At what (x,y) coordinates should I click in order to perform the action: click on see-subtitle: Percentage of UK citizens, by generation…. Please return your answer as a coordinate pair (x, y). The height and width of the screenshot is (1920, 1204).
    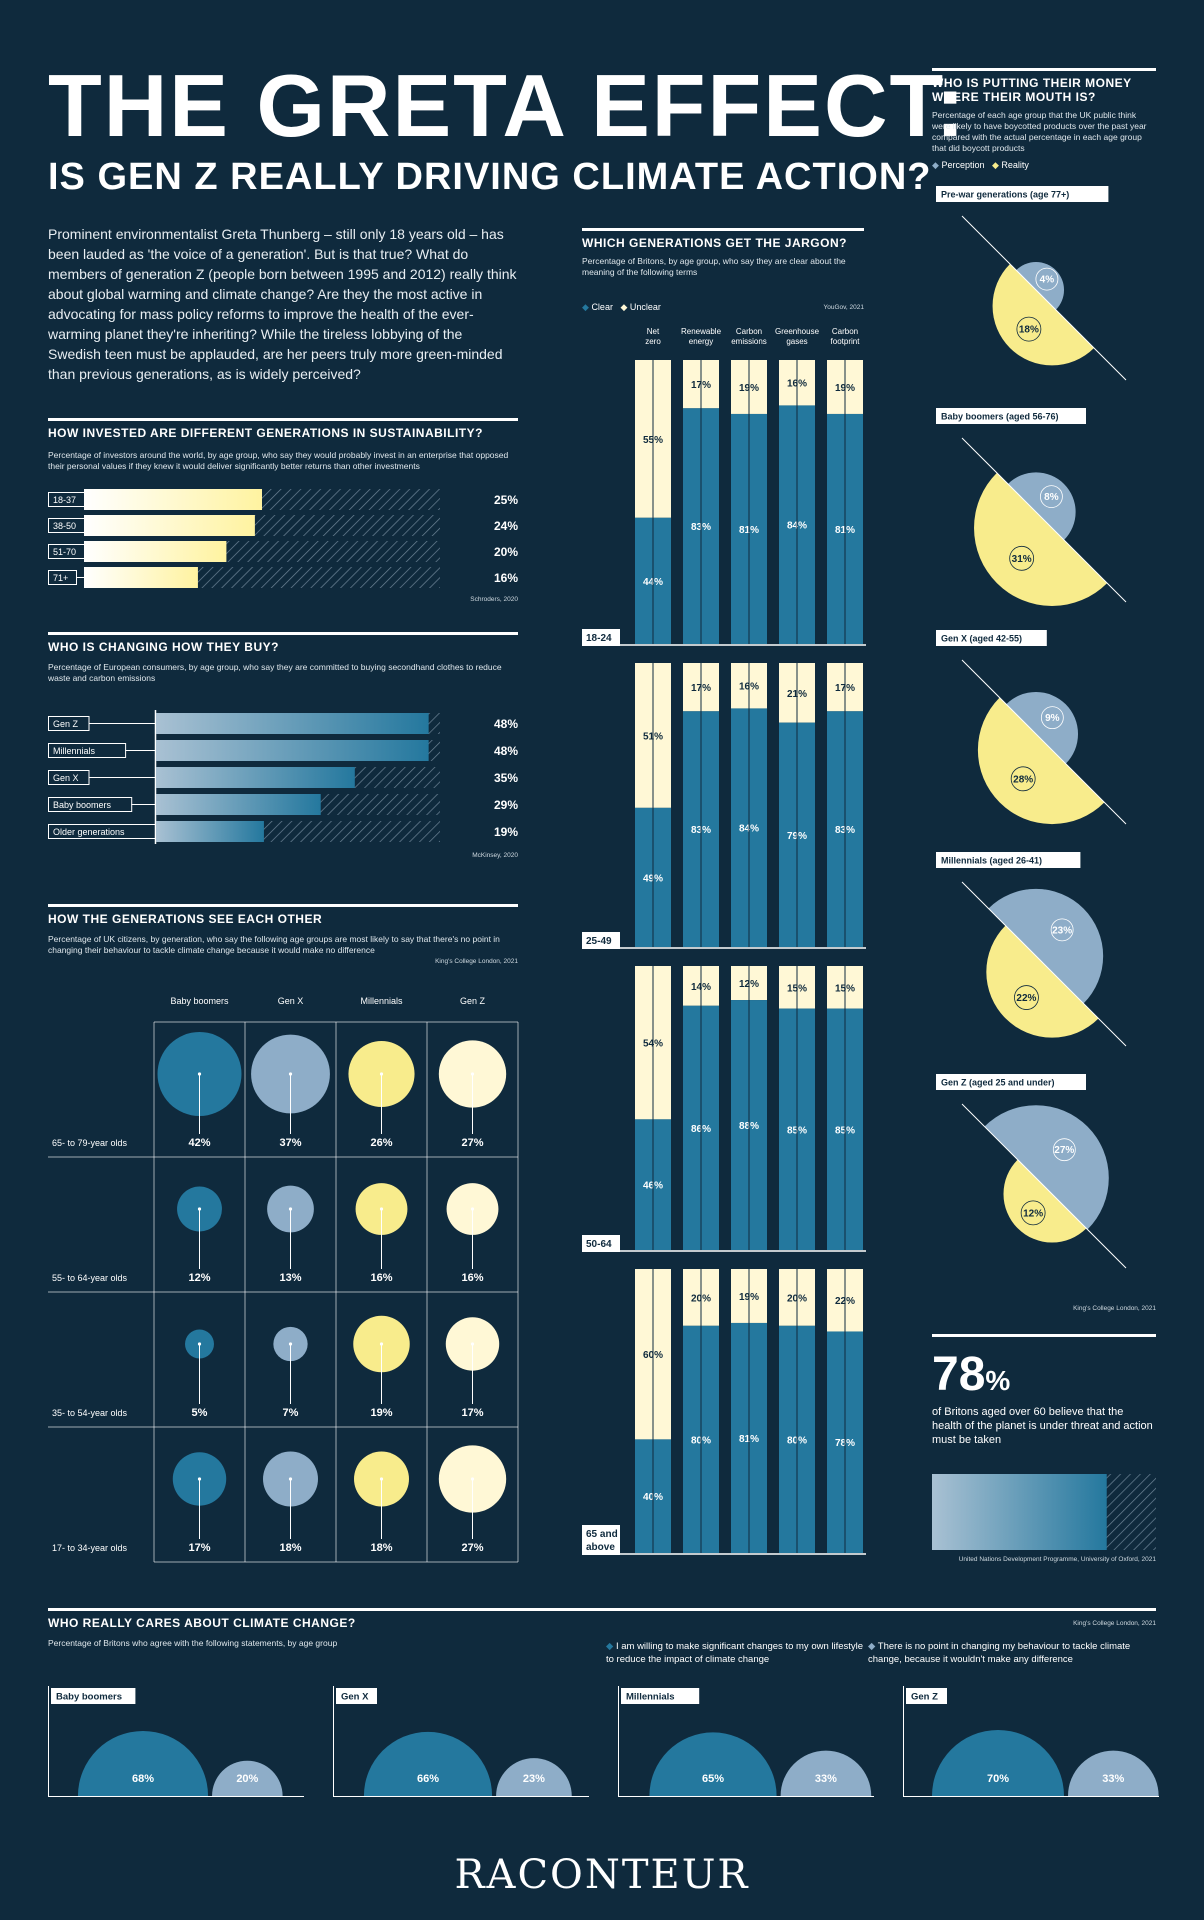
    Looking at the image, I should click on (274, 944).